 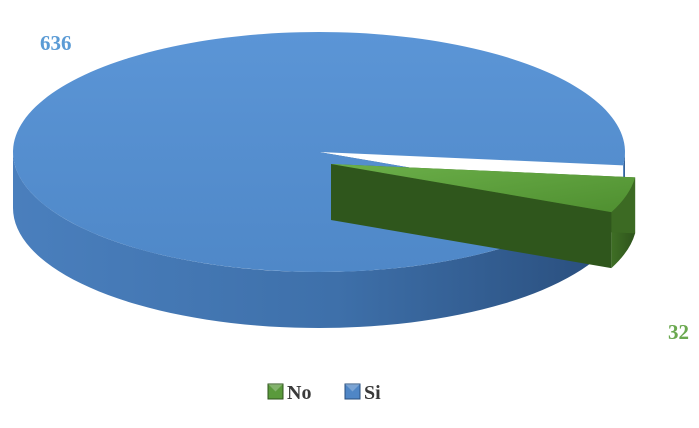 I want to click on legend-item-no: No, so click(x=289, y=393).